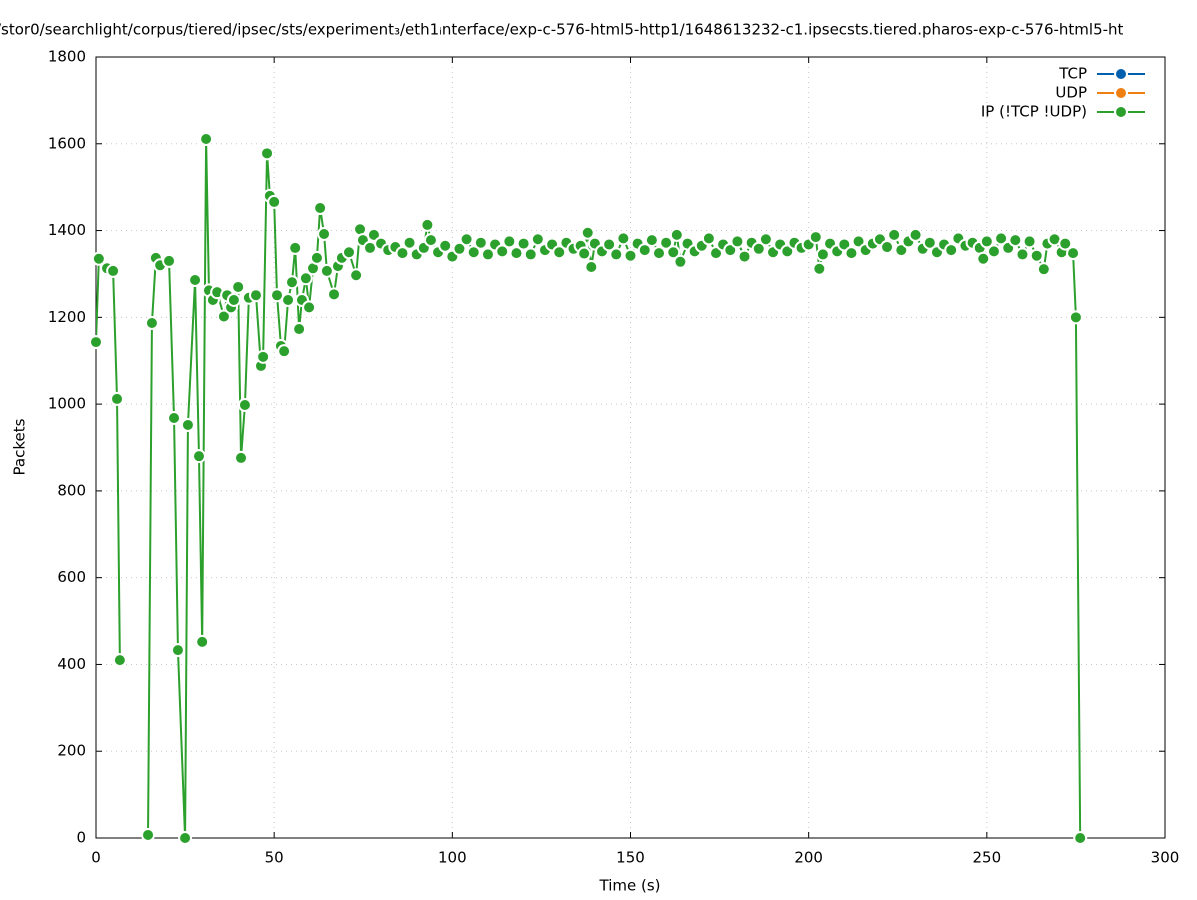 This screenshot has width=1197, height=900. I want to click on x-tick-label: 200, so click(808, 858).